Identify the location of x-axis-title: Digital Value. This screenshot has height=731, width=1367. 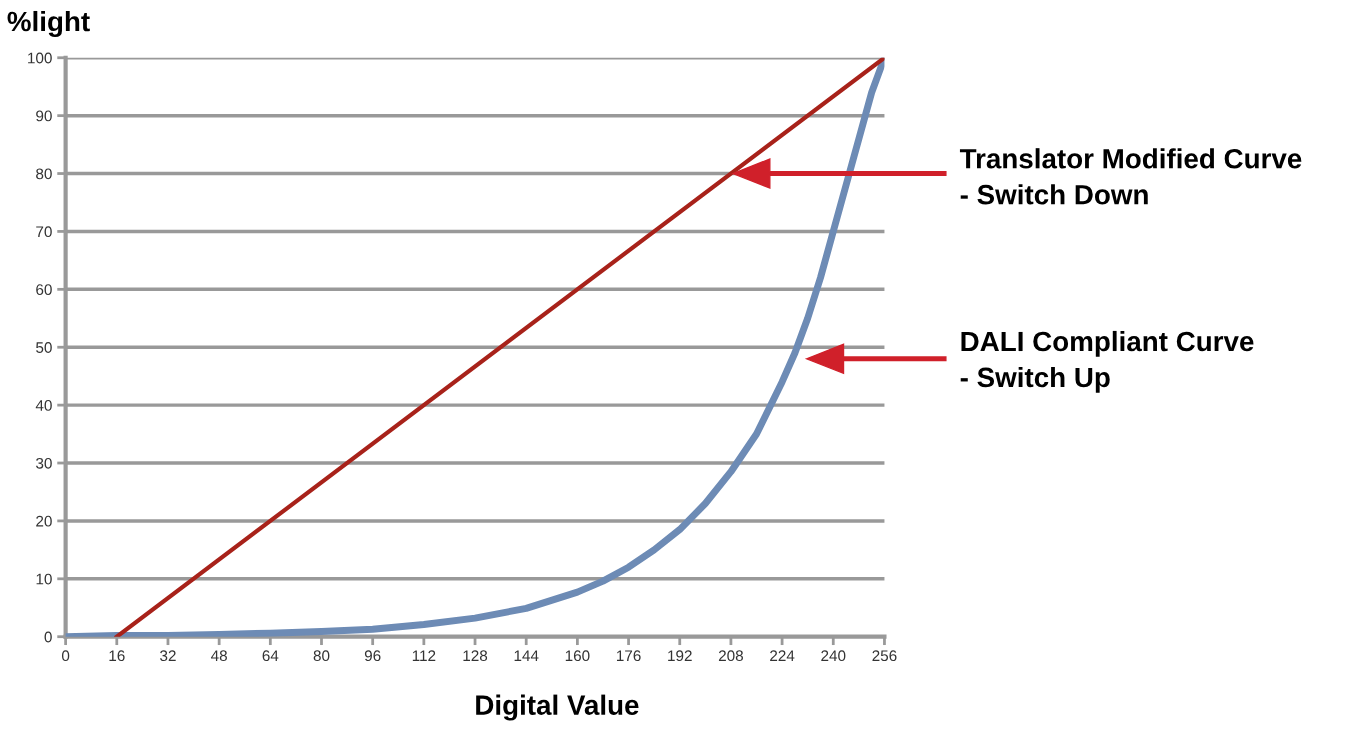
(557, 707).